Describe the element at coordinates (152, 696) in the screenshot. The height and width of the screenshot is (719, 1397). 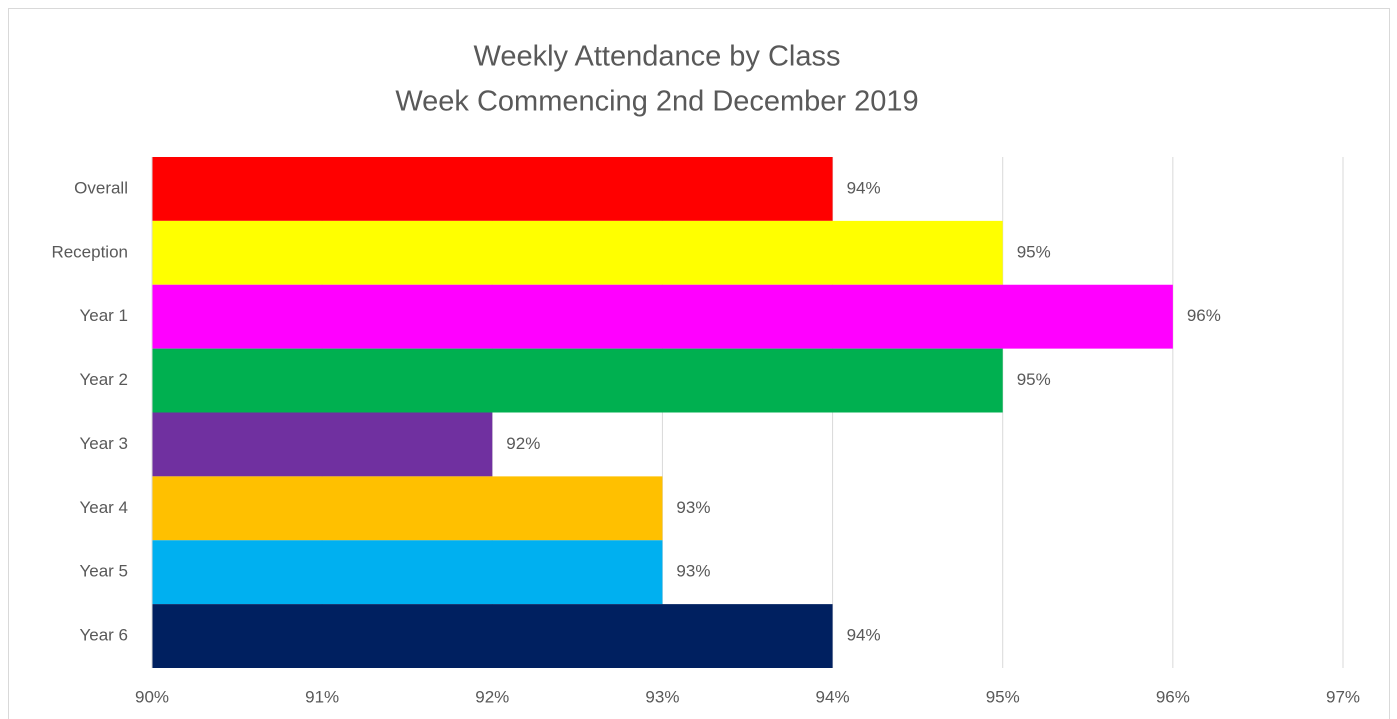
I see `x-tick-label: 90%` at that location.